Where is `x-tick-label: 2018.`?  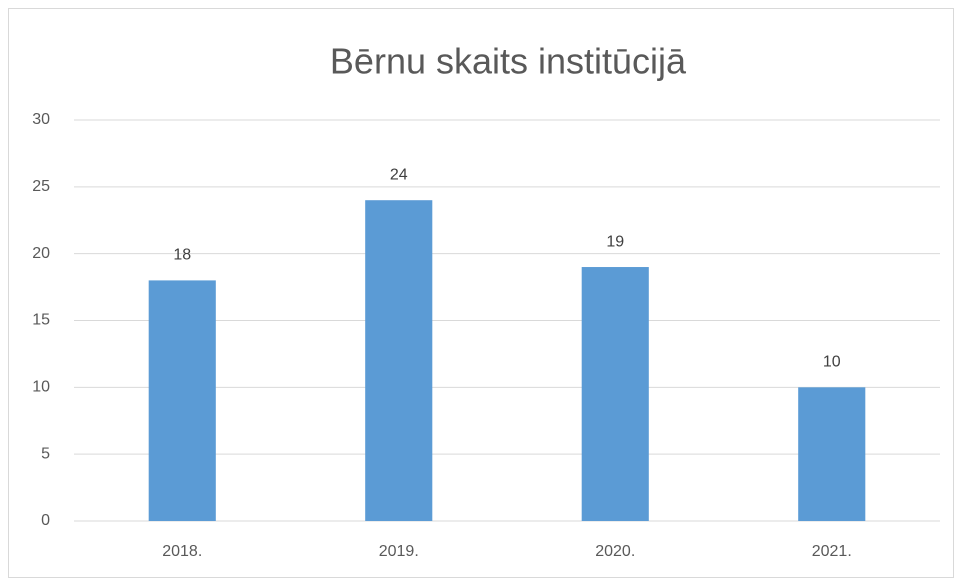
x-tick-label: 2018. is located at coordinates (182, 551).